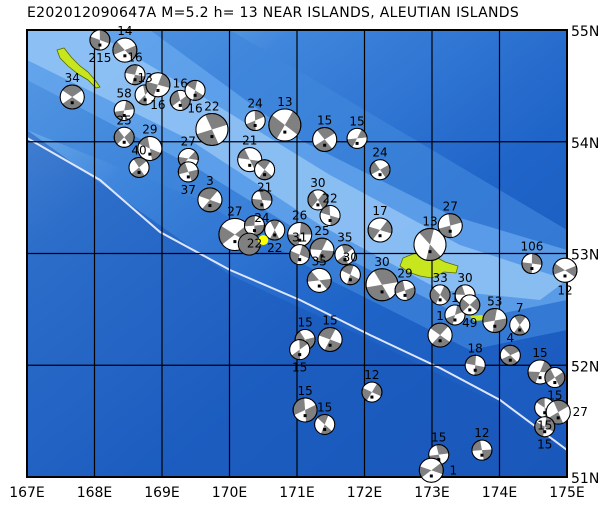  What do you see at coordinates (72, 78) in the screenshot?
I see `depth-label: 34` at bounding box center [72, 78].